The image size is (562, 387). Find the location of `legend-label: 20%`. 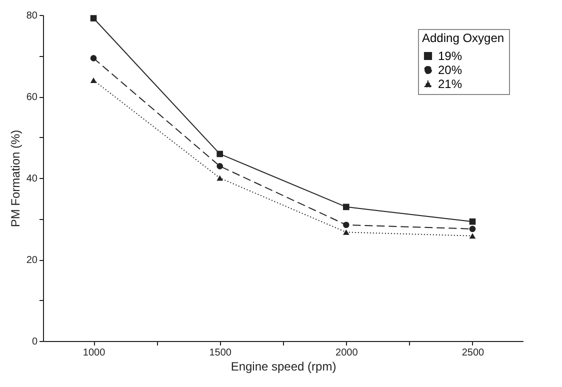

legend-label: 20% is located at coordinates (450, 70).